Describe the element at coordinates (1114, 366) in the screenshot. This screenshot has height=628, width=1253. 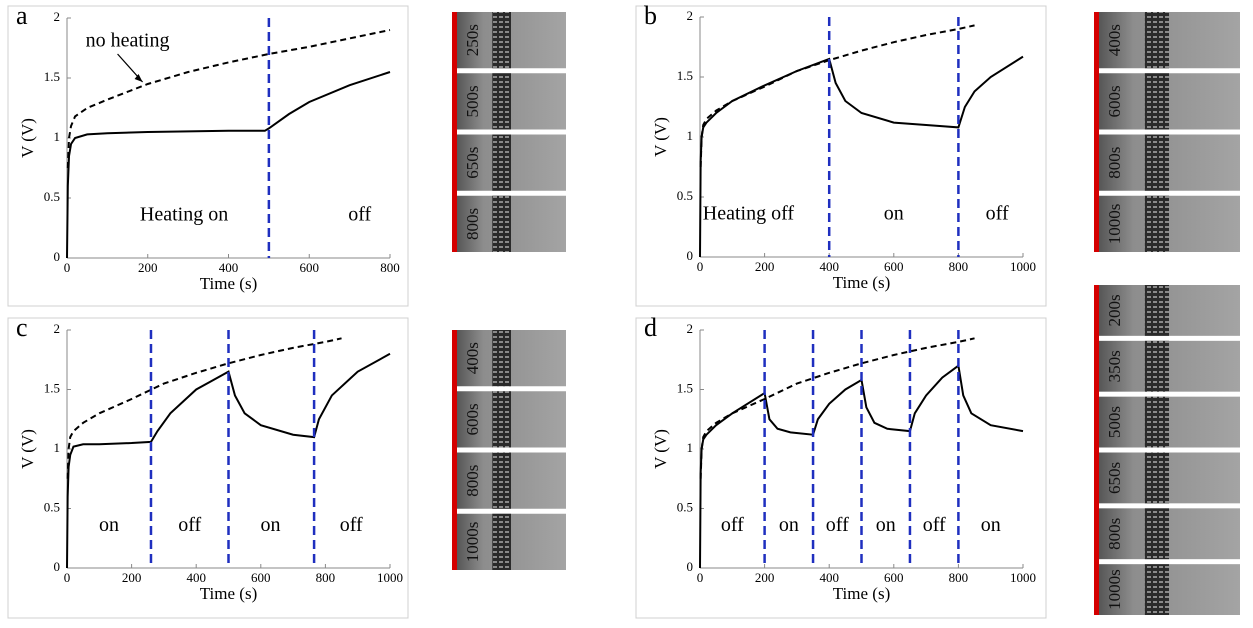
I see `time-label: 350s` at that location.